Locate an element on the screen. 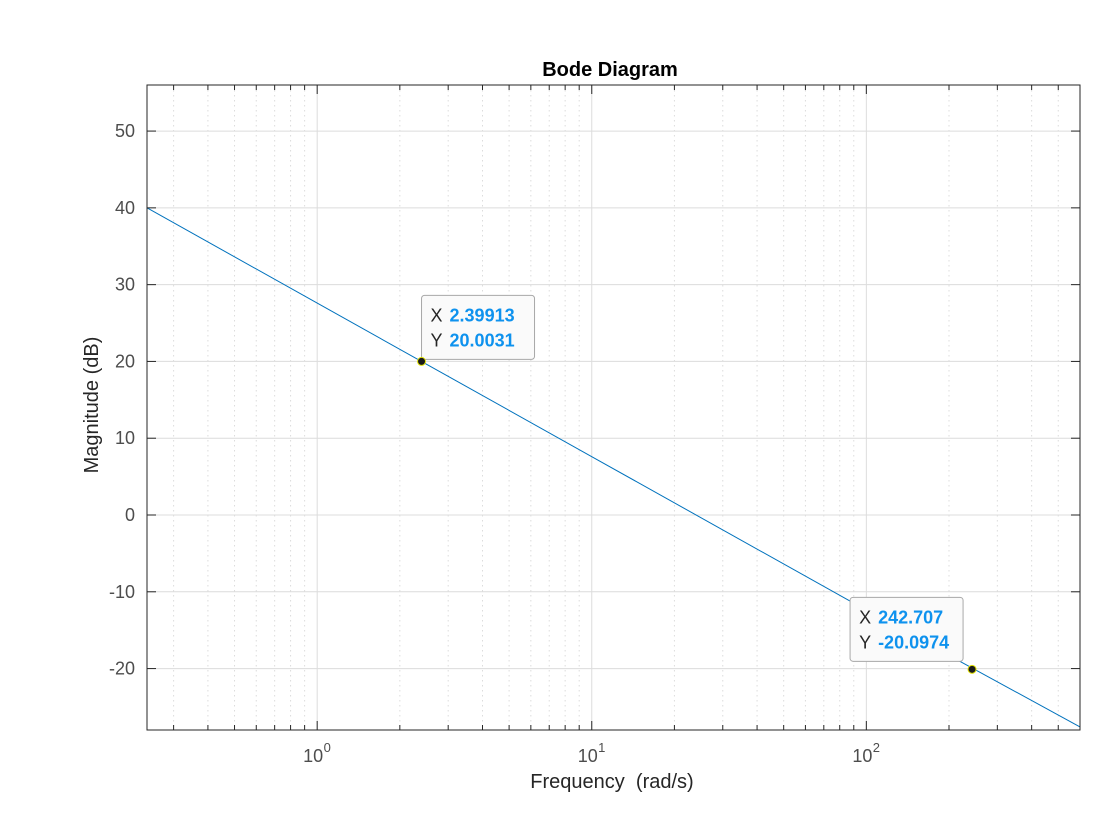 This screenshot has height=840, width=1120. x-tick-label-exponent: 1 is located at coordinates (601, 747).